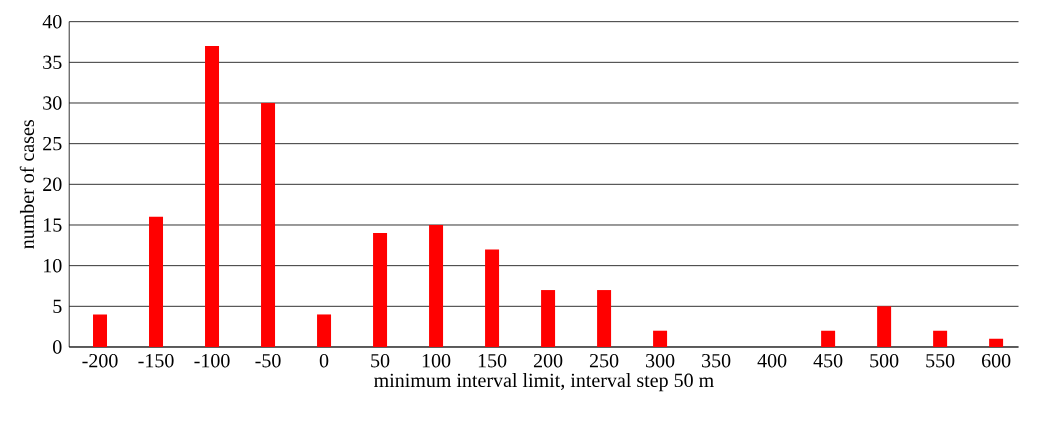 The height and width of the screenshot is (427, 1062). Describe the element at coordinates (26, 184) in the screenshot. I see `y-axis-title: number of cases` at that location.